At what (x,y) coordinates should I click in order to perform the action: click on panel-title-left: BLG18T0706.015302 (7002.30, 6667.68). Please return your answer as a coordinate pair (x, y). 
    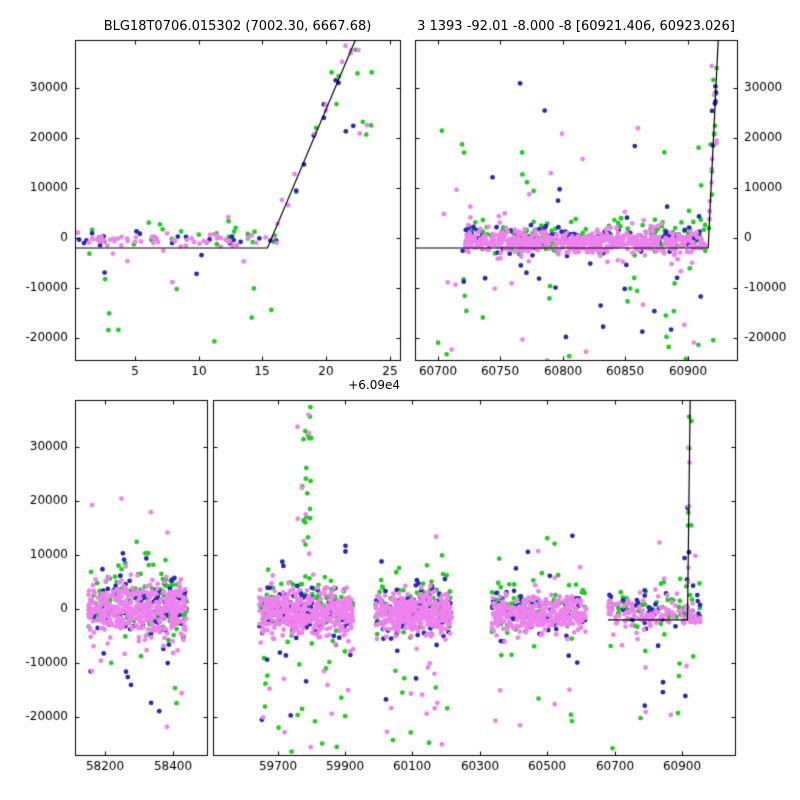
    Looking at the image, I should click on (237, 26).